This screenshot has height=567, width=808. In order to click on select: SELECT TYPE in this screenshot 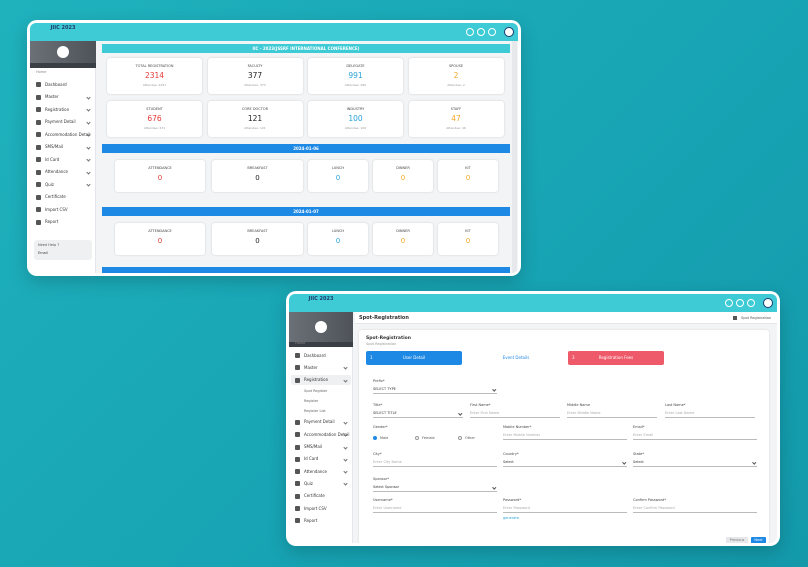, I will do `click(435, 390)`.